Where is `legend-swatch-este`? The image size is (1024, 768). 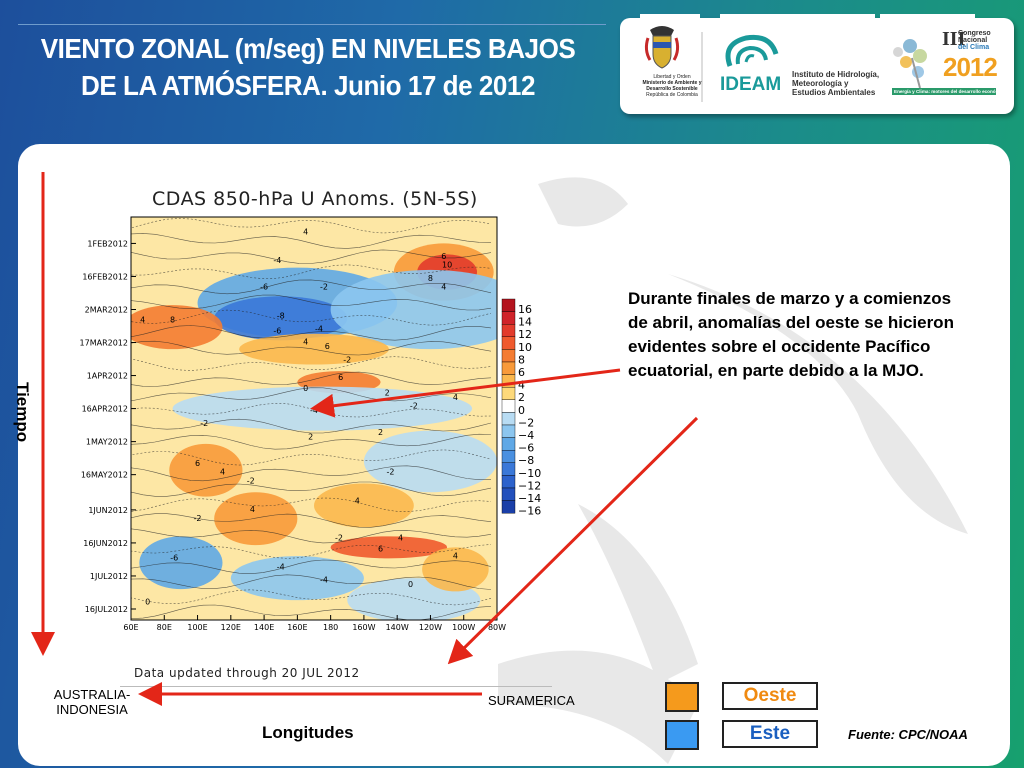
legend-swatch-este is located at coordinates (682, 735).